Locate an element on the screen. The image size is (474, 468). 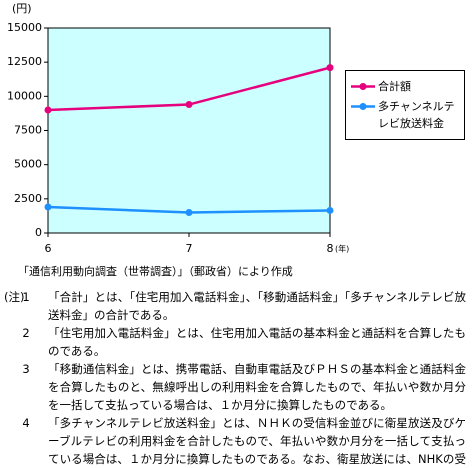
x-unit: (年) is located at coordinates (342, 249).